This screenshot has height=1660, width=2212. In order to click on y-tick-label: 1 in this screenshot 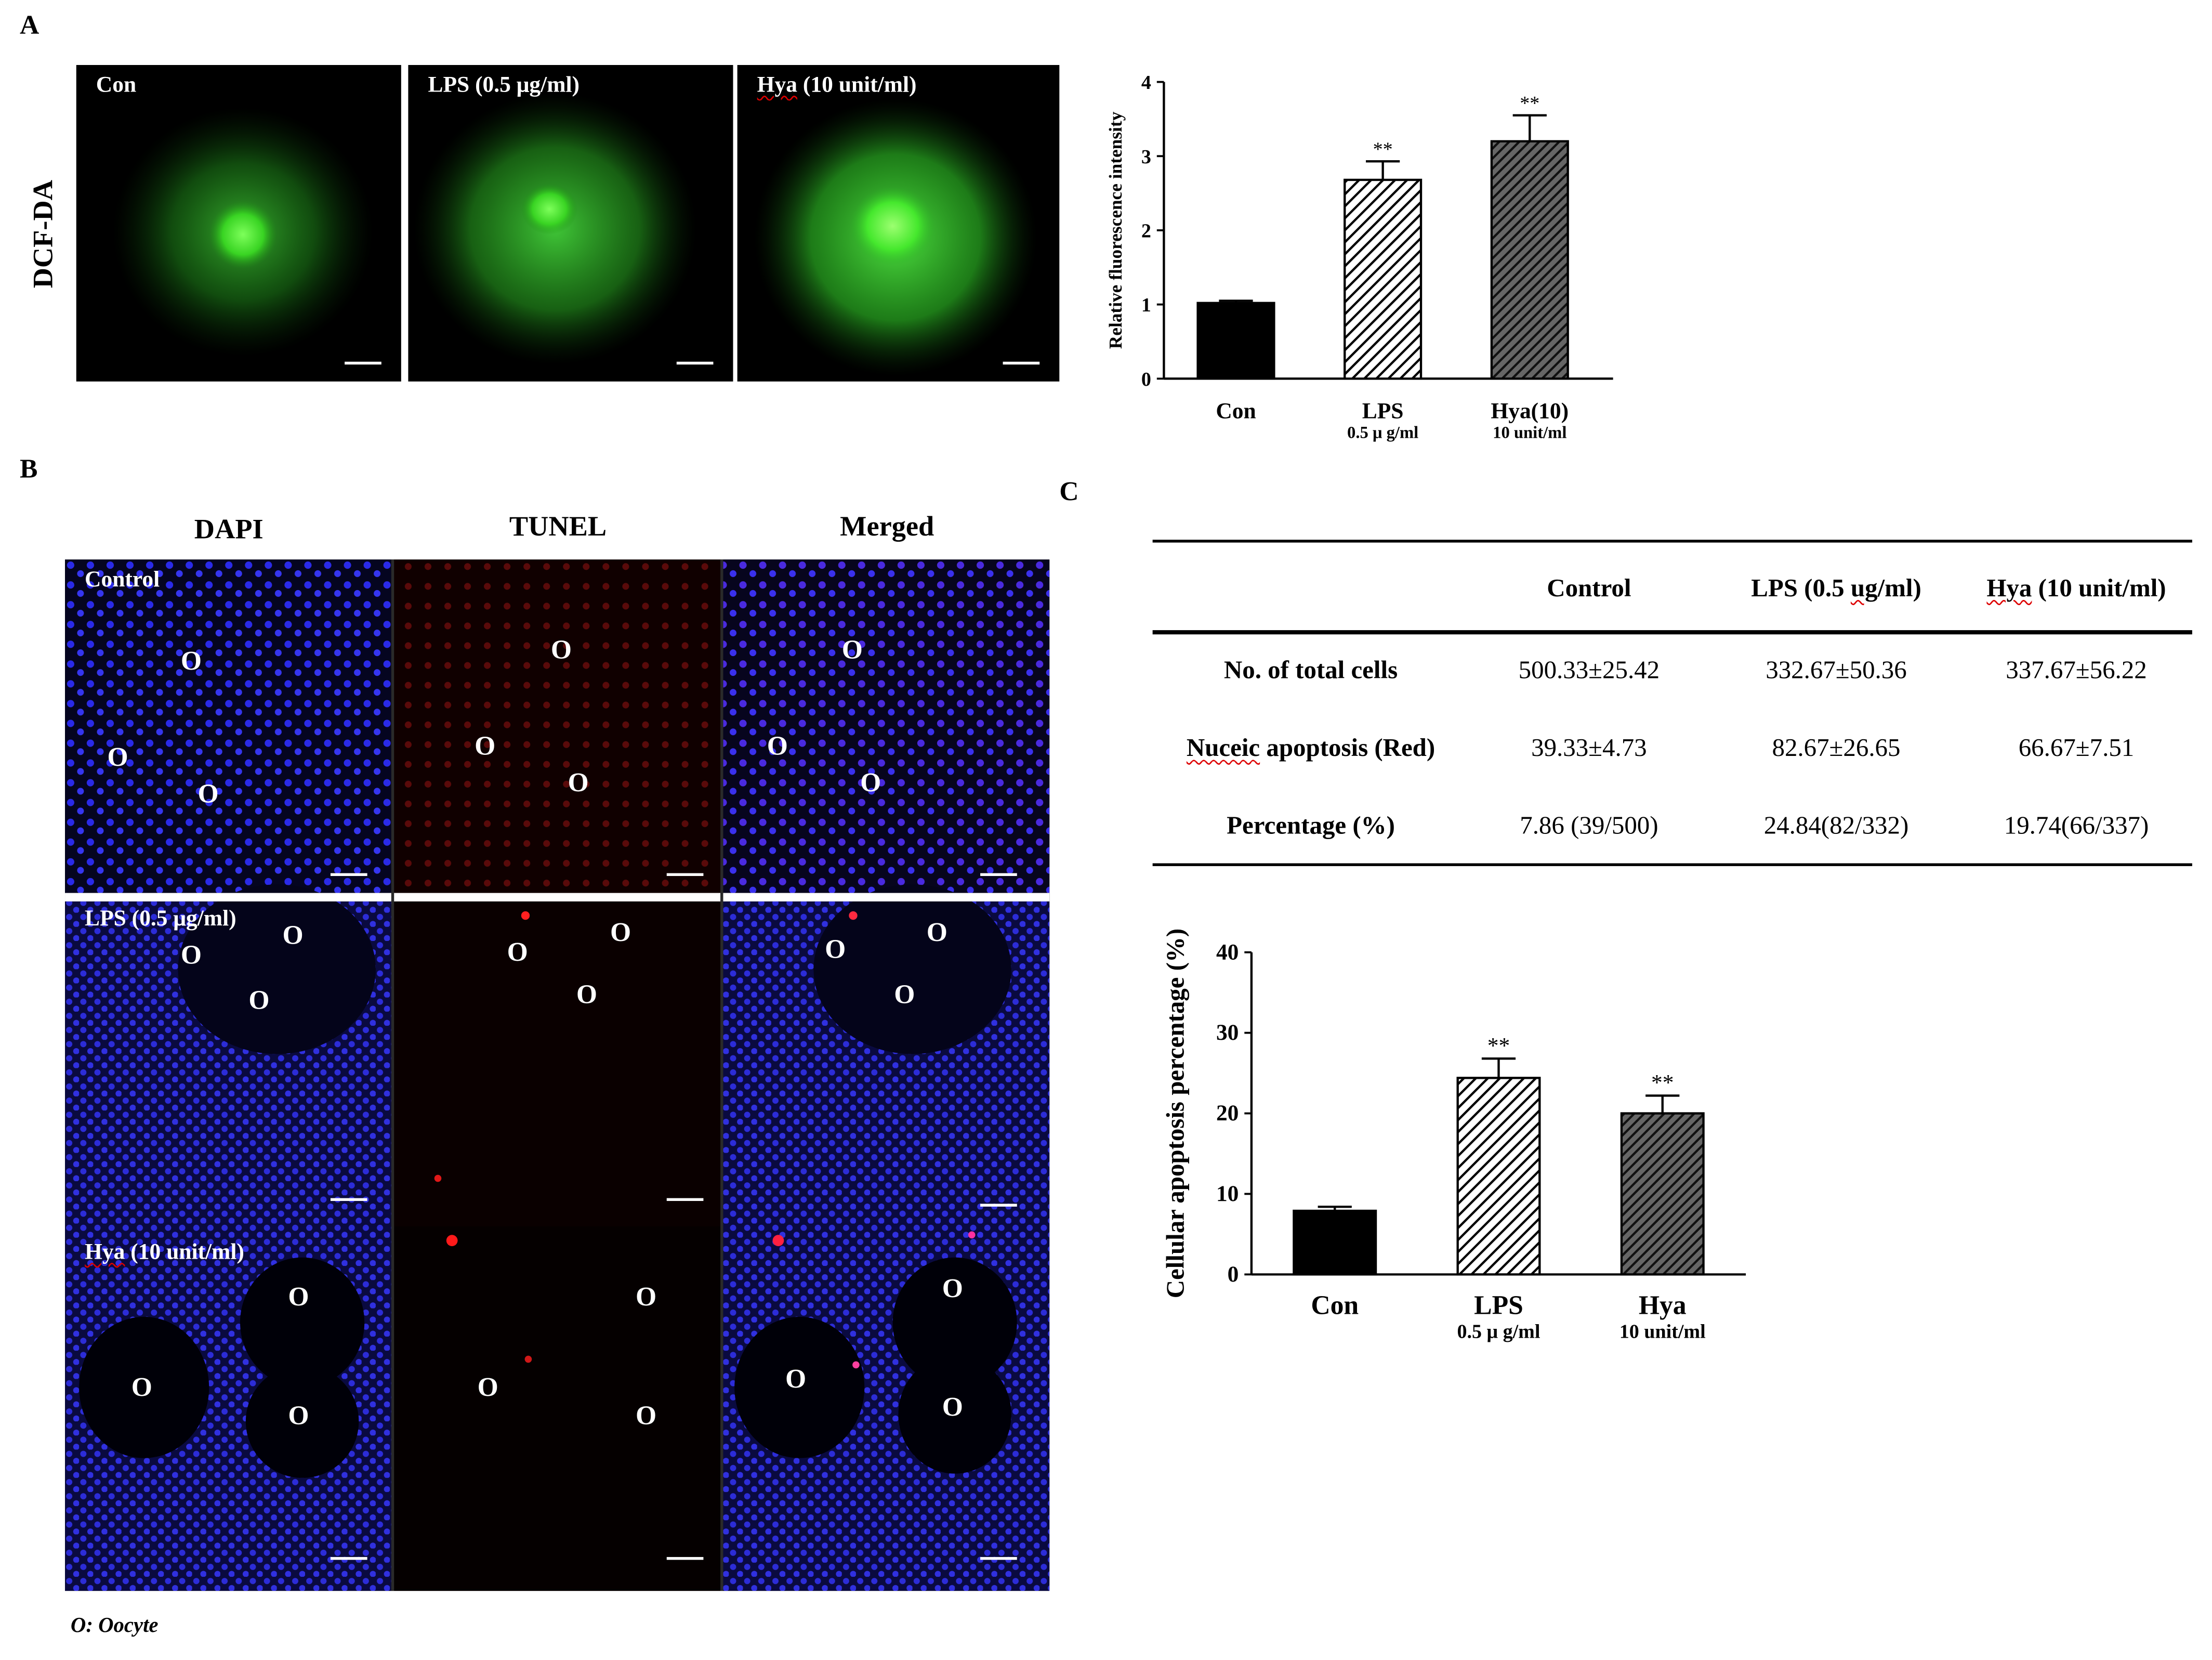, I will do `click(1146, 305)`.